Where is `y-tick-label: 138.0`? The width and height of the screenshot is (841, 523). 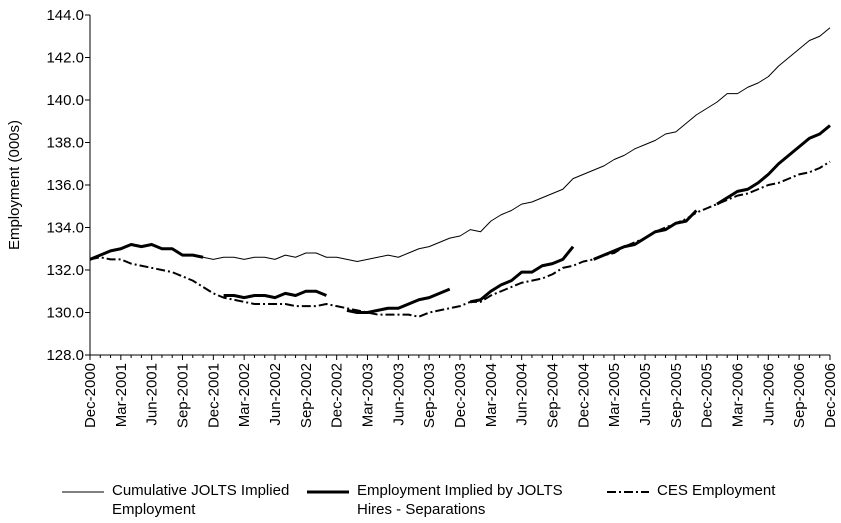 y-tick-label: 138.0 is located at coordinates (65, 143).